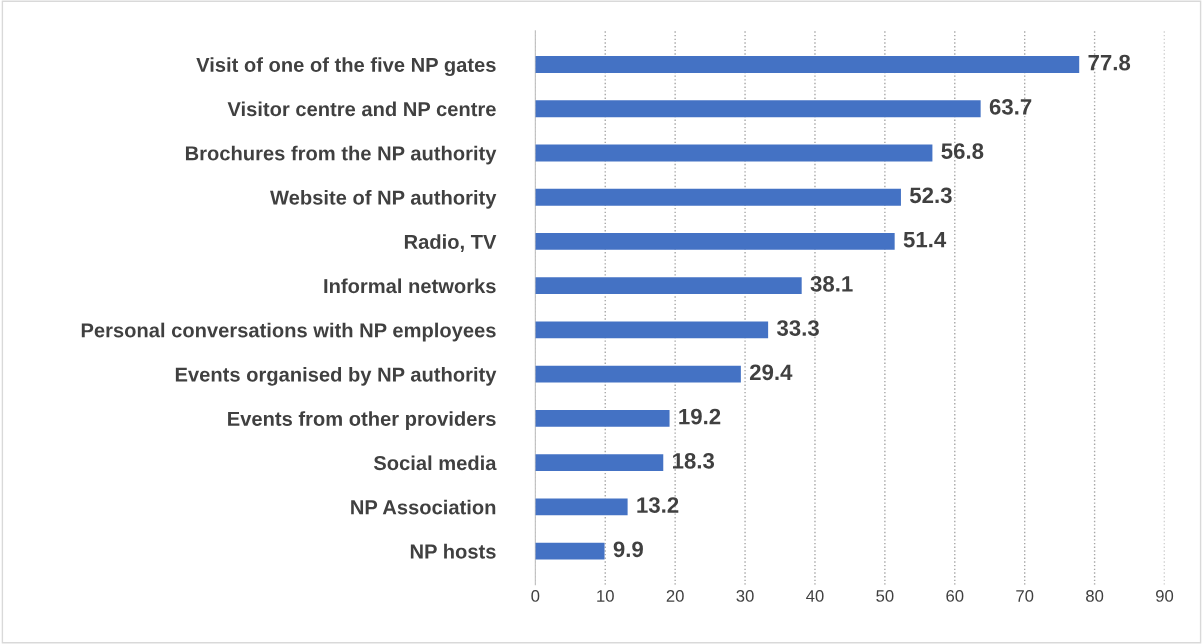 The image size is (1203, 644). What do you see at coordinates (605, 596) in the screenshot?
I see `x-tick-label: 10` at bounding box center [605, 596].